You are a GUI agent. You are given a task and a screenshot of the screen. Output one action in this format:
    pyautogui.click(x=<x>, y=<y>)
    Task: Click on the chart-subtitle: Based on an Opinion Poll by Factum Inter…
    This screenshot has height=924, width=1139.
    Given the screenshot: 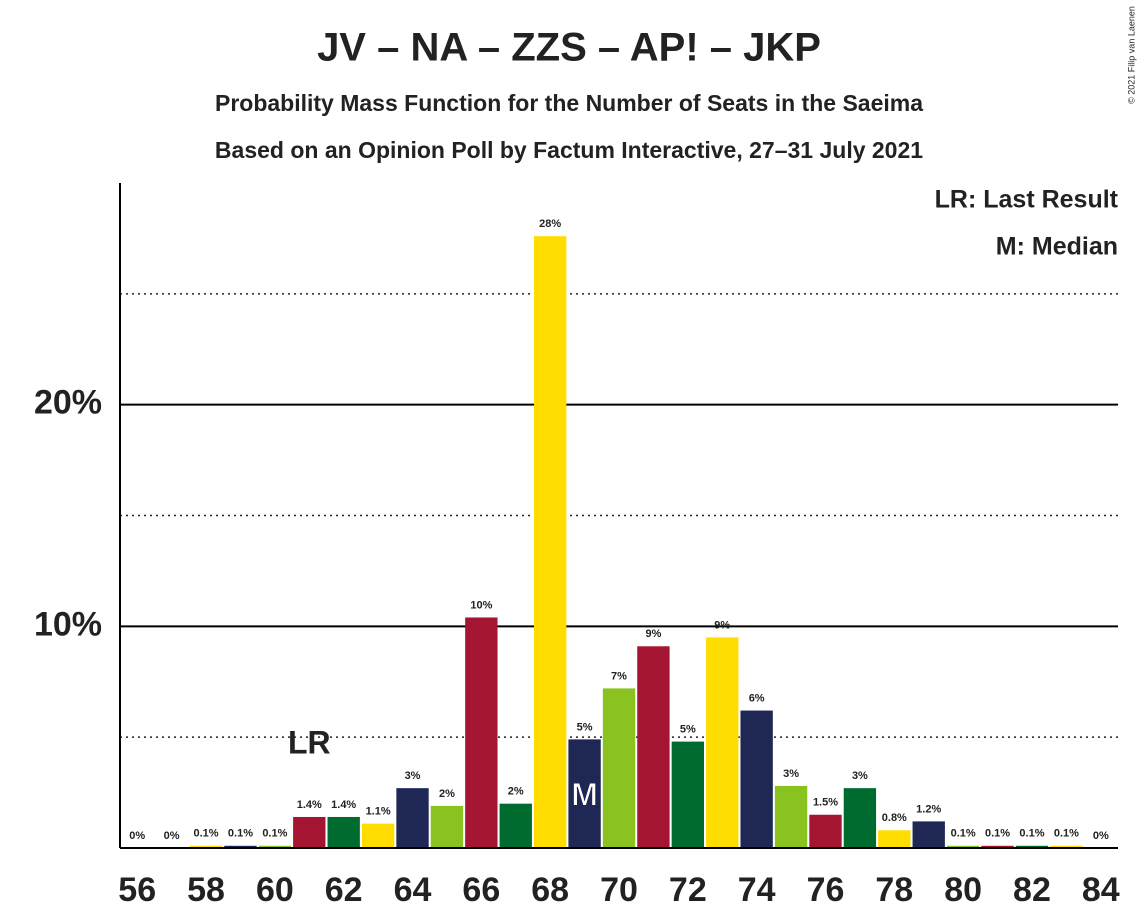 What is the action you would take?
    pyautogui.click(x=569, y=150)
    